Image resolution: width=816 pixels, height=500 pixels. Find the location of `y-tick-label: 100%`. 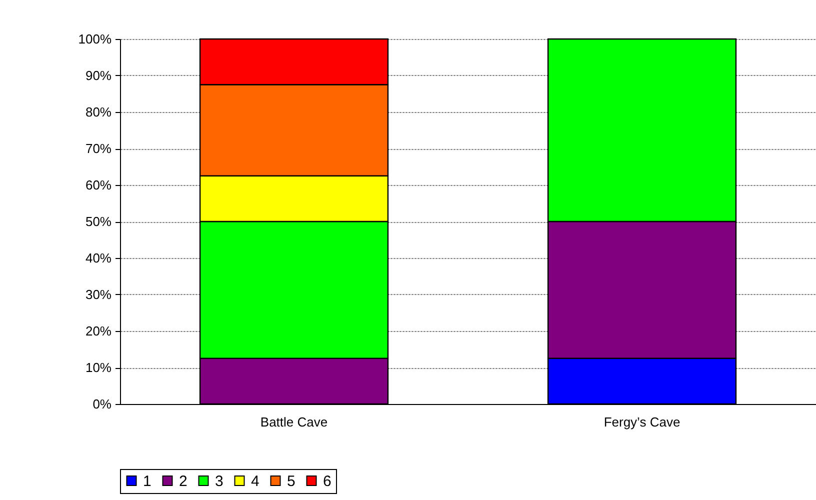

y-tick-label: 100% is located at coordinates (95, 39).